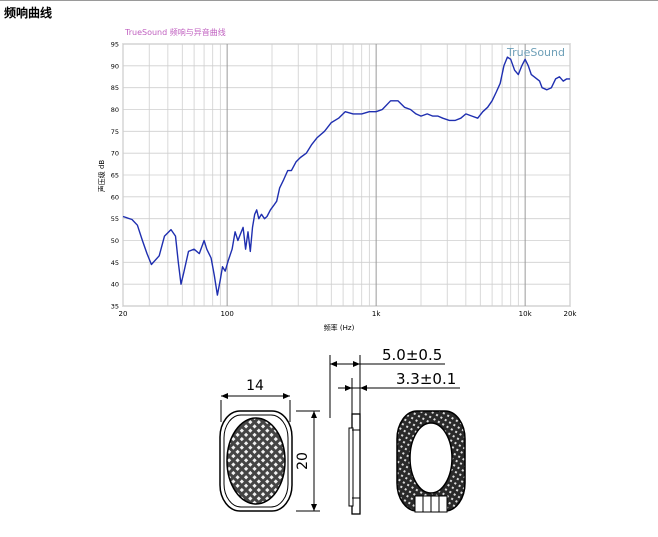 This screenshot has height=537, width=658. I want to click on x-axis-label: 频率 (Hz), so click(339, 327).